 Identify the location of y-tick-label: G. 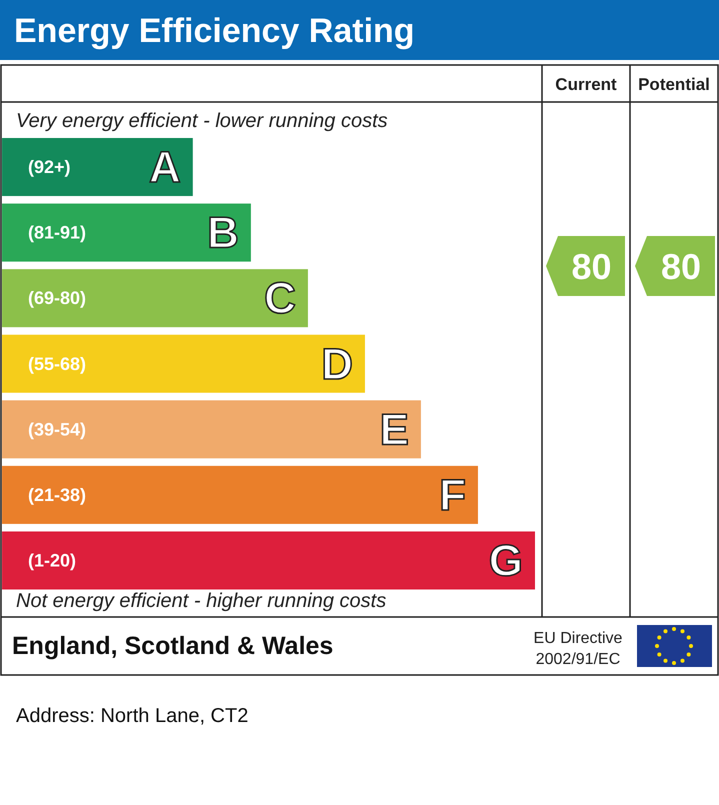
(505, 561).